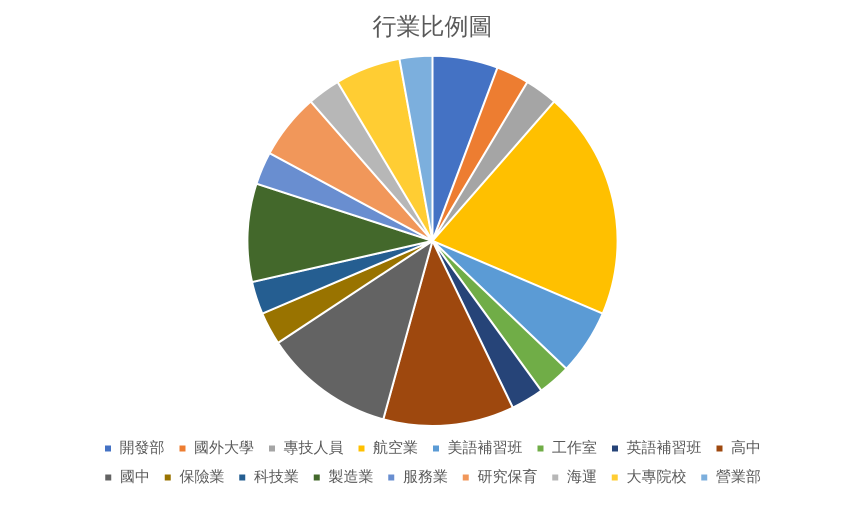 This screenshot has height=505, width=865. I want to click on legend-label: 服務業, so click(425, 476).